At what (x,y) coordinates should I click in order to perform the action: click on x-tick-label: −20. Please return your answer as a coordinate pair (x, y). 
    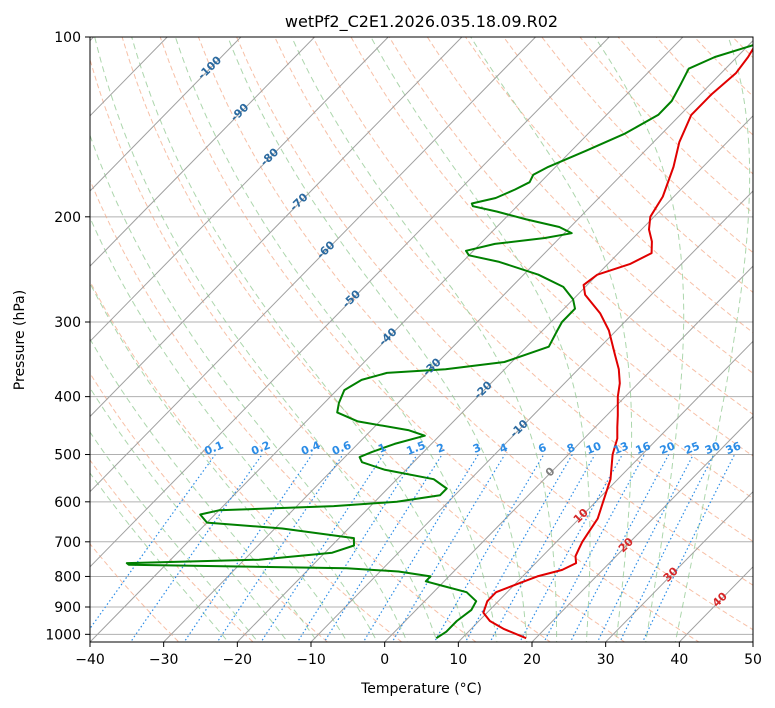
    Looking at the image, I should click on (238, 660).